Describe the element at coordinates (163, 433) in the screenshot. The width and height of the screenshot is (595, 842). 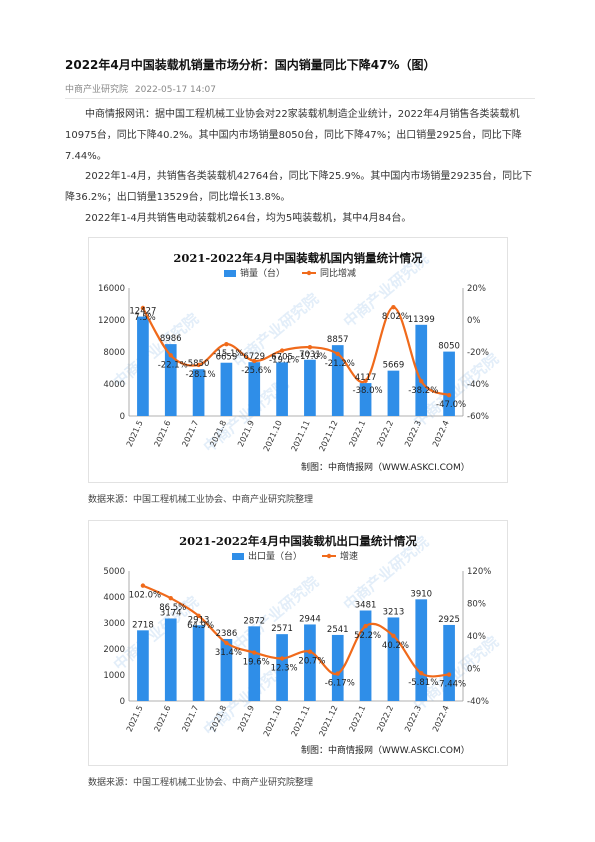
I see `x-tick-label: 2021.6` at that location.